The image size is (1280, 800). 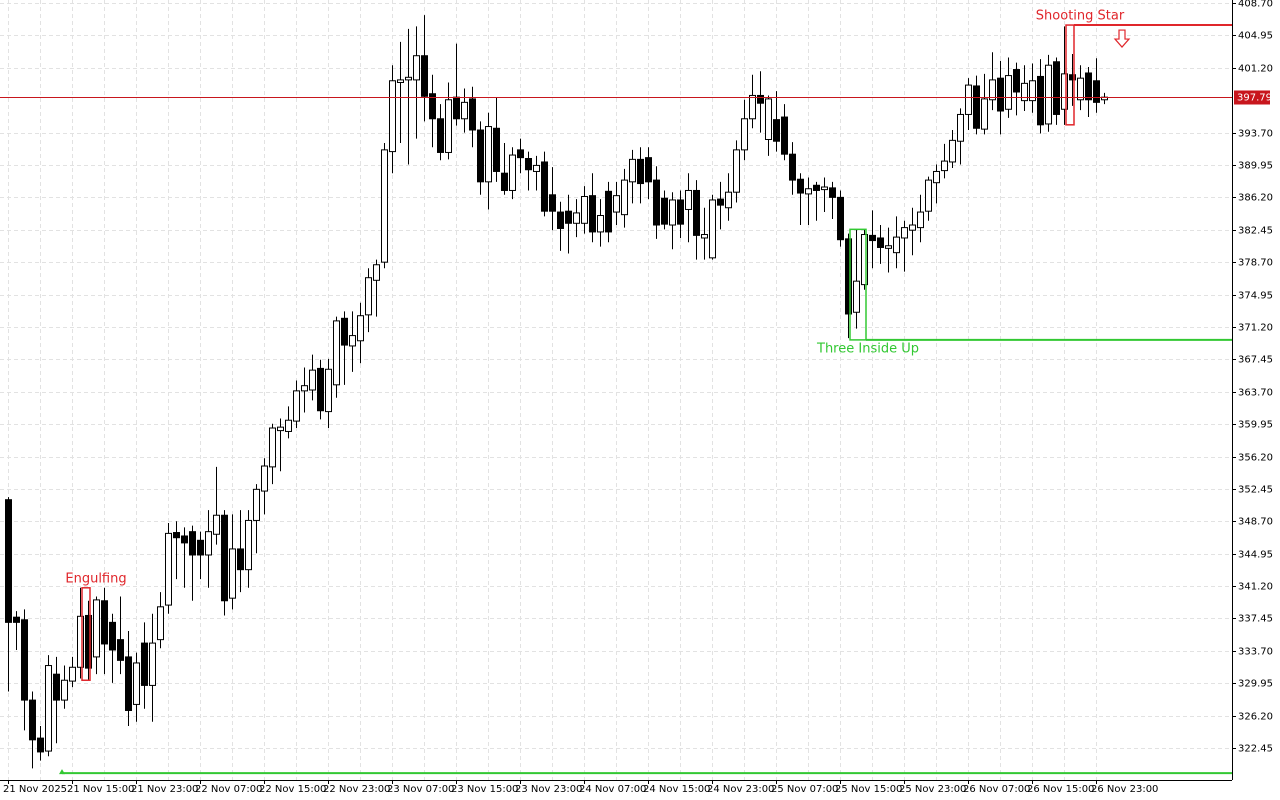 What do you see at coordinates (996, 789) in the screenshot?
I see `x-tick-label: 26 Nov 07:00` at bounding box center [996, 789].